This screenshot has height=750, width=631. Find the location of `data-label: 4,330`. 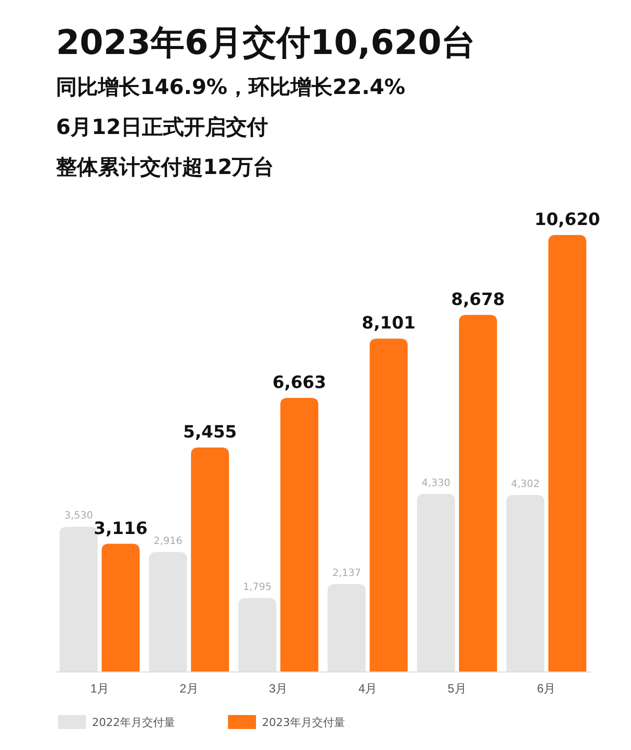

data-label: 4,330 is located at coordinates (436, 483).